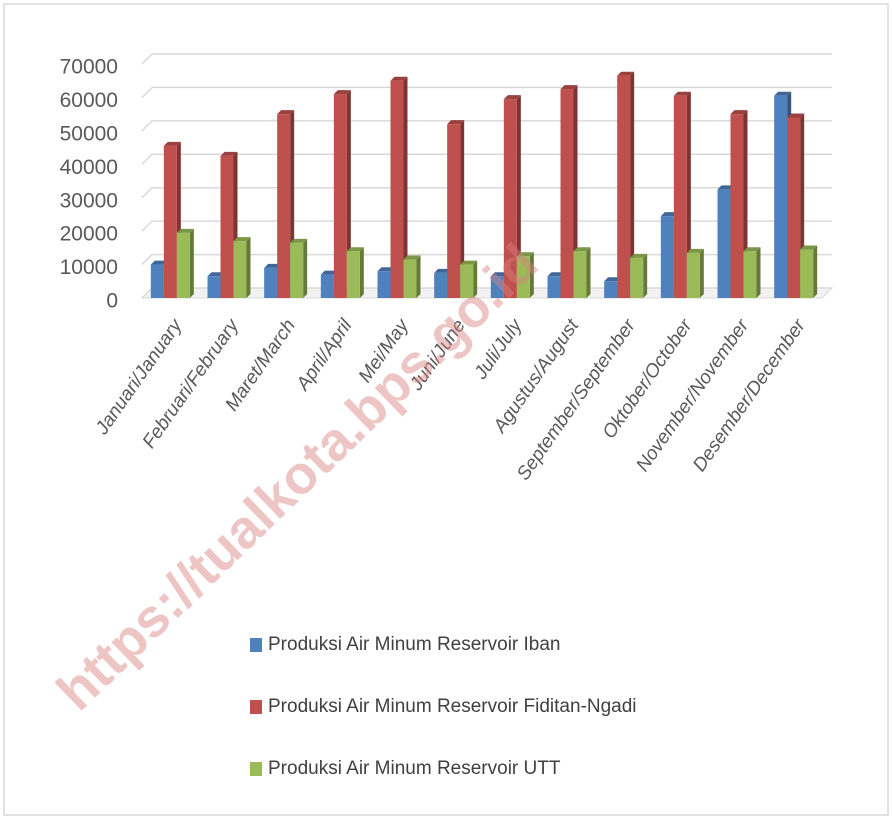  Describe the element at coordinates (89, 167) in the screenshot. I see `y-tick-label: 40000` at that location.